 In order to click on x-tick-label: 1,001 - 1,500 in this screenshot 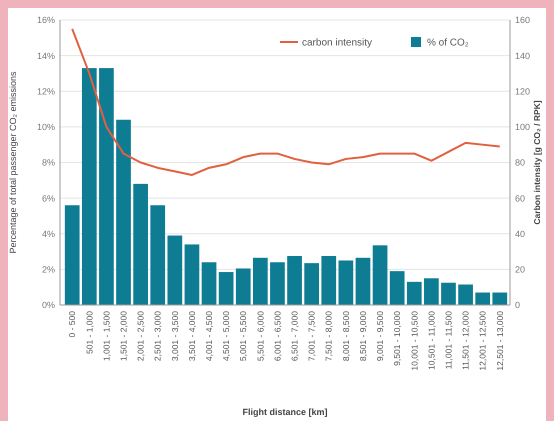, I will do `click(106, 336)`.